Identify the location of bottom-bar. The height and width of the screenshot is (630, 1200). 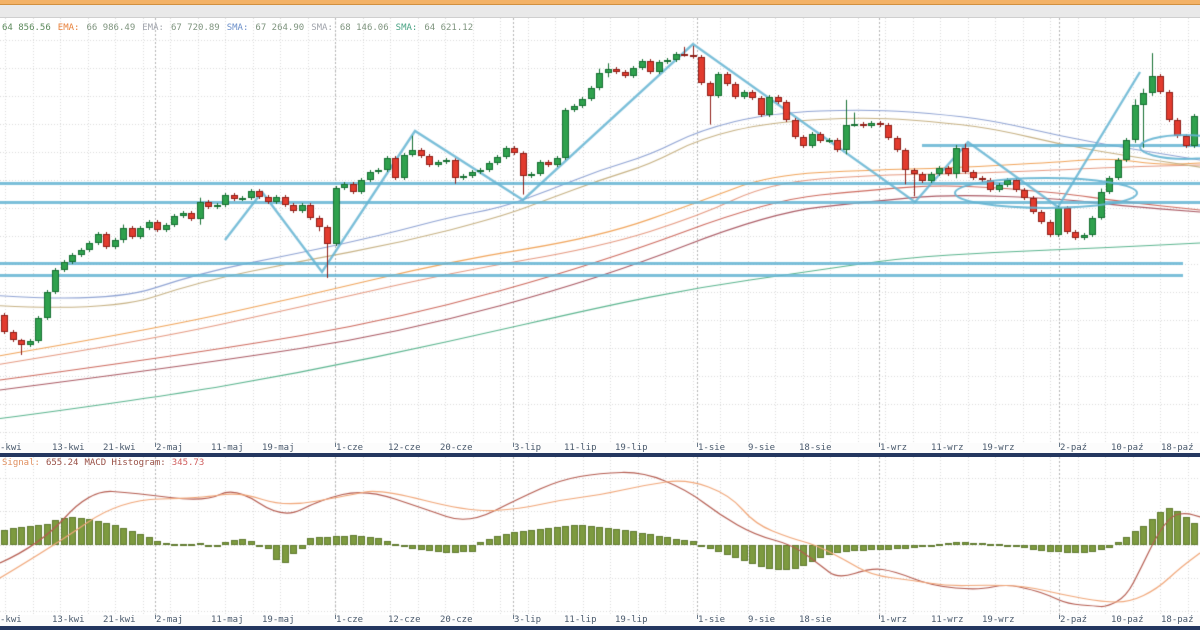
(600, 628).